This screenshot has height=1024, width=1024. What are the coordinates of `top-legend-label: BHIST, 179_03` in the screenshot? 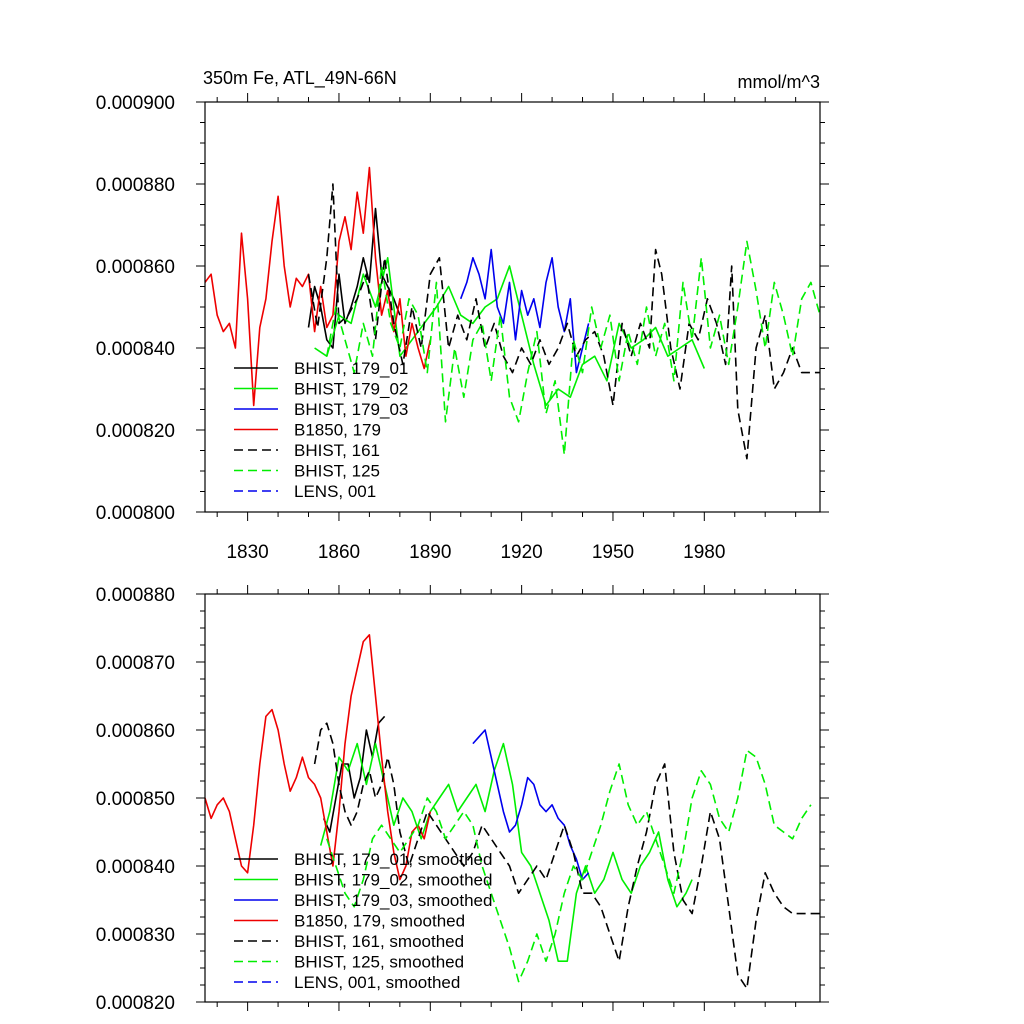 It's located at (351, 409).